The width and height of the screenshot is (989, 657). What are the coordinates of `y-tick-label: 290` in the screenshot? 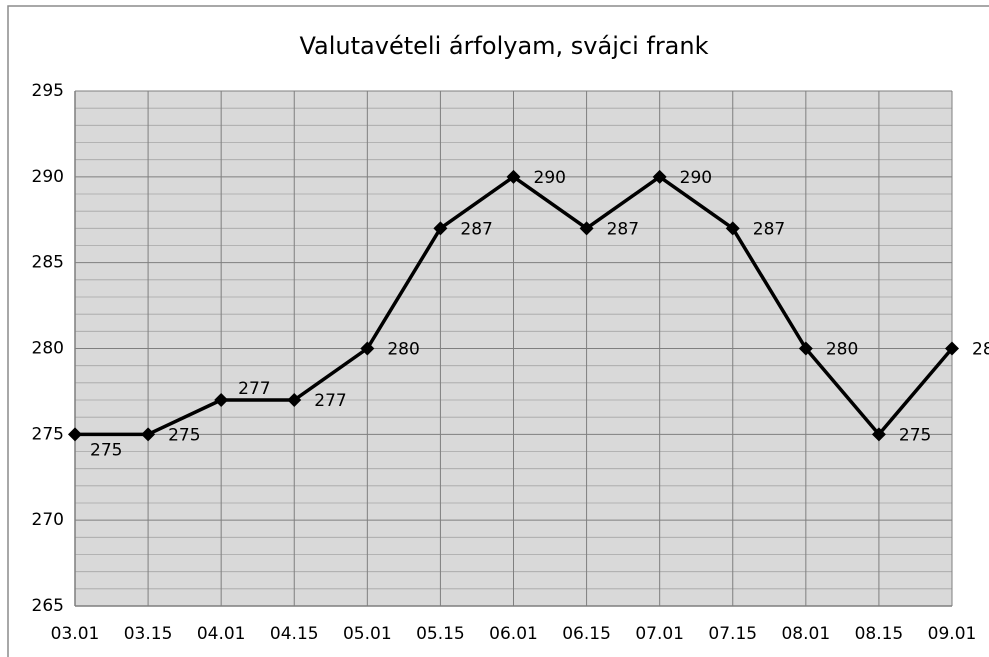 It's located at (48, 177).